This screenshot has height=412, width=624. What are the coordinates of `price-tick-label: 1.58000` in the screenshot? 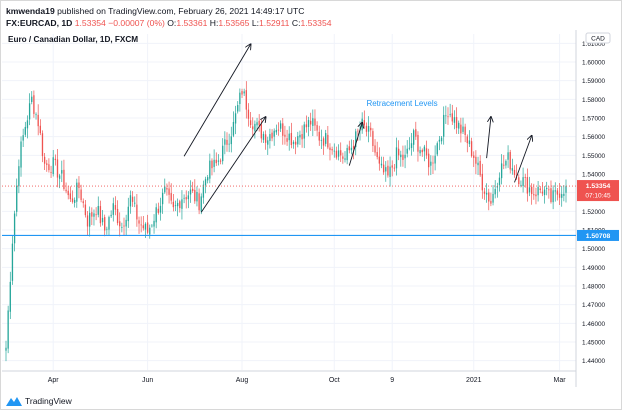 It's located at (594, 100).